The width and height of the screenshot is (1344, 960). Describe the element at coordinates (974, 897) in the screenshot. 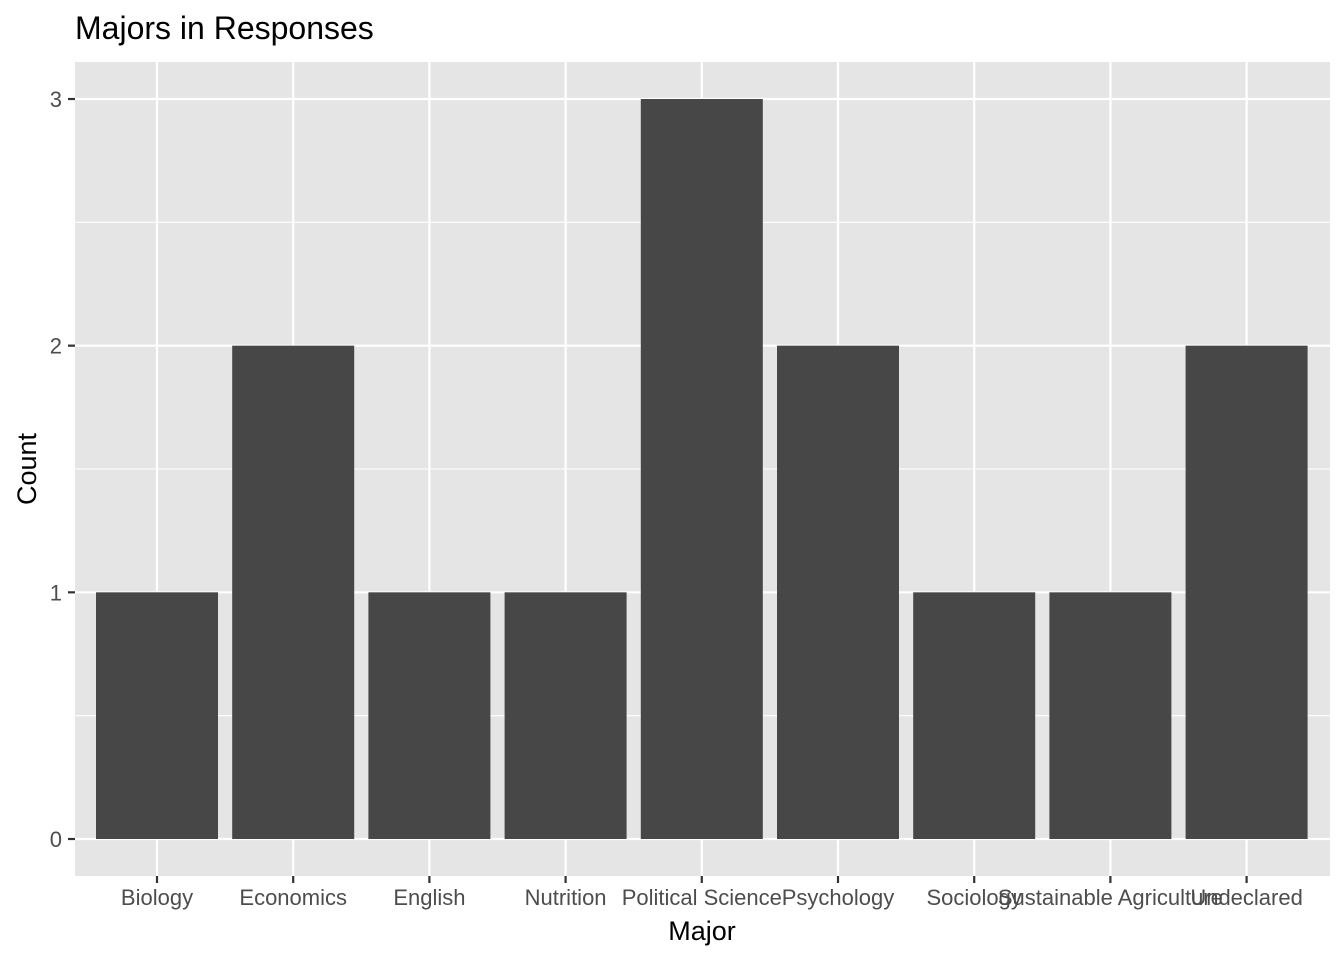

I see `x-tick-label: Sociology` at that location.